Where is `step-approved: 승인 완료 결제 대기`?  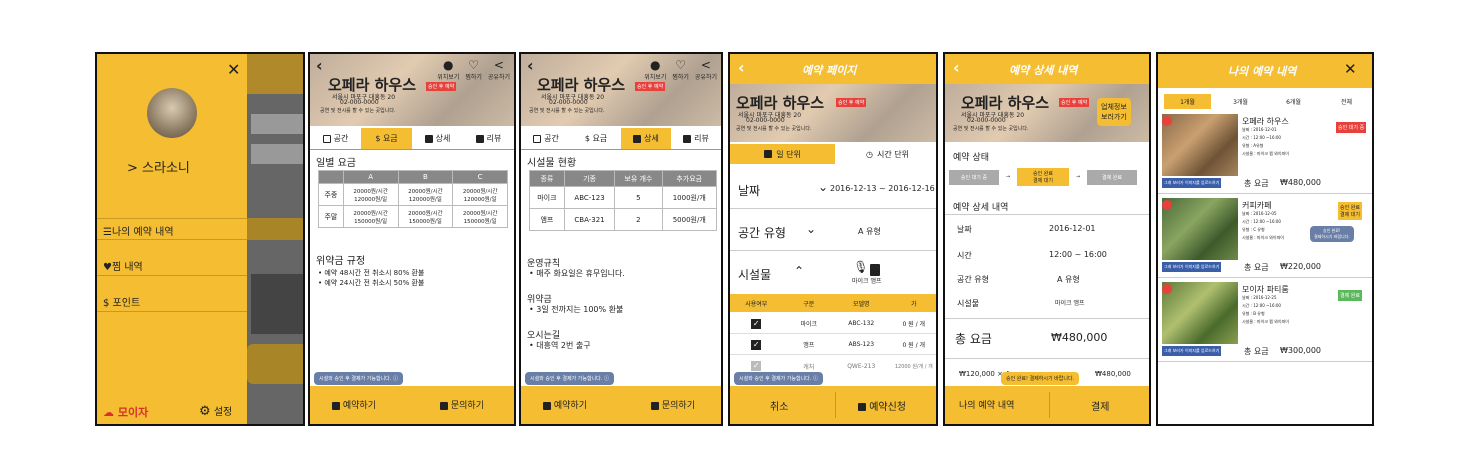 step-approved: 승인 완료 결제 대기 is located at coordinates (1043, 177).